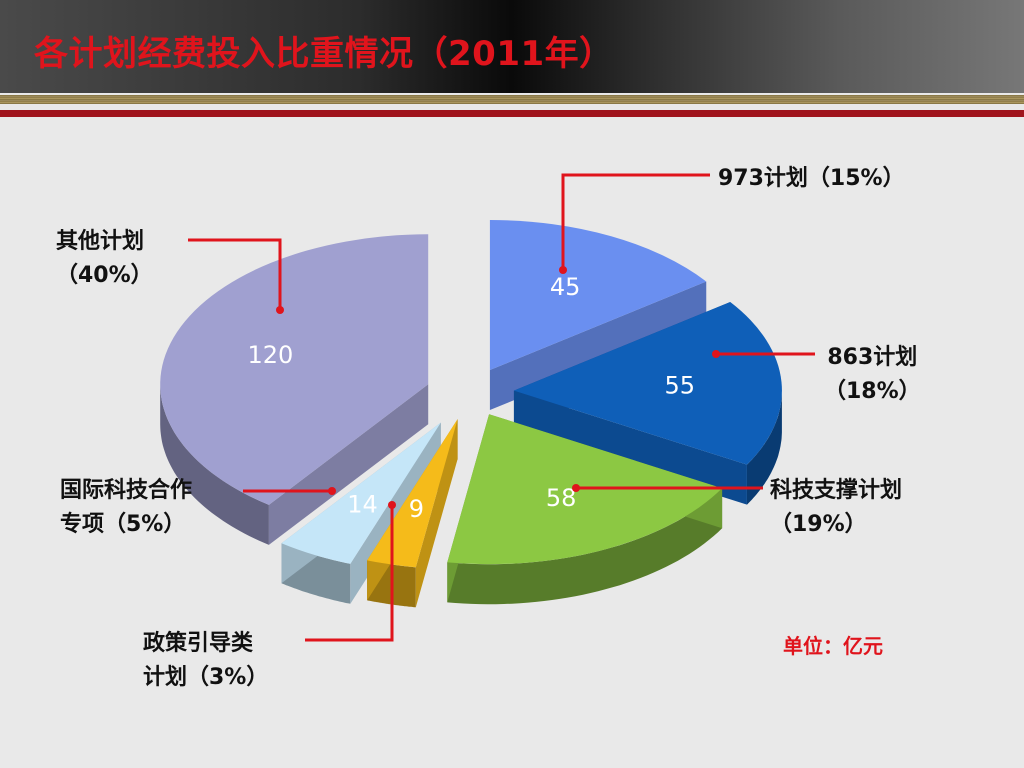 The width and height of the screenshot is (1024, 768). I want to click on slice-top-other, so click(294, 369).